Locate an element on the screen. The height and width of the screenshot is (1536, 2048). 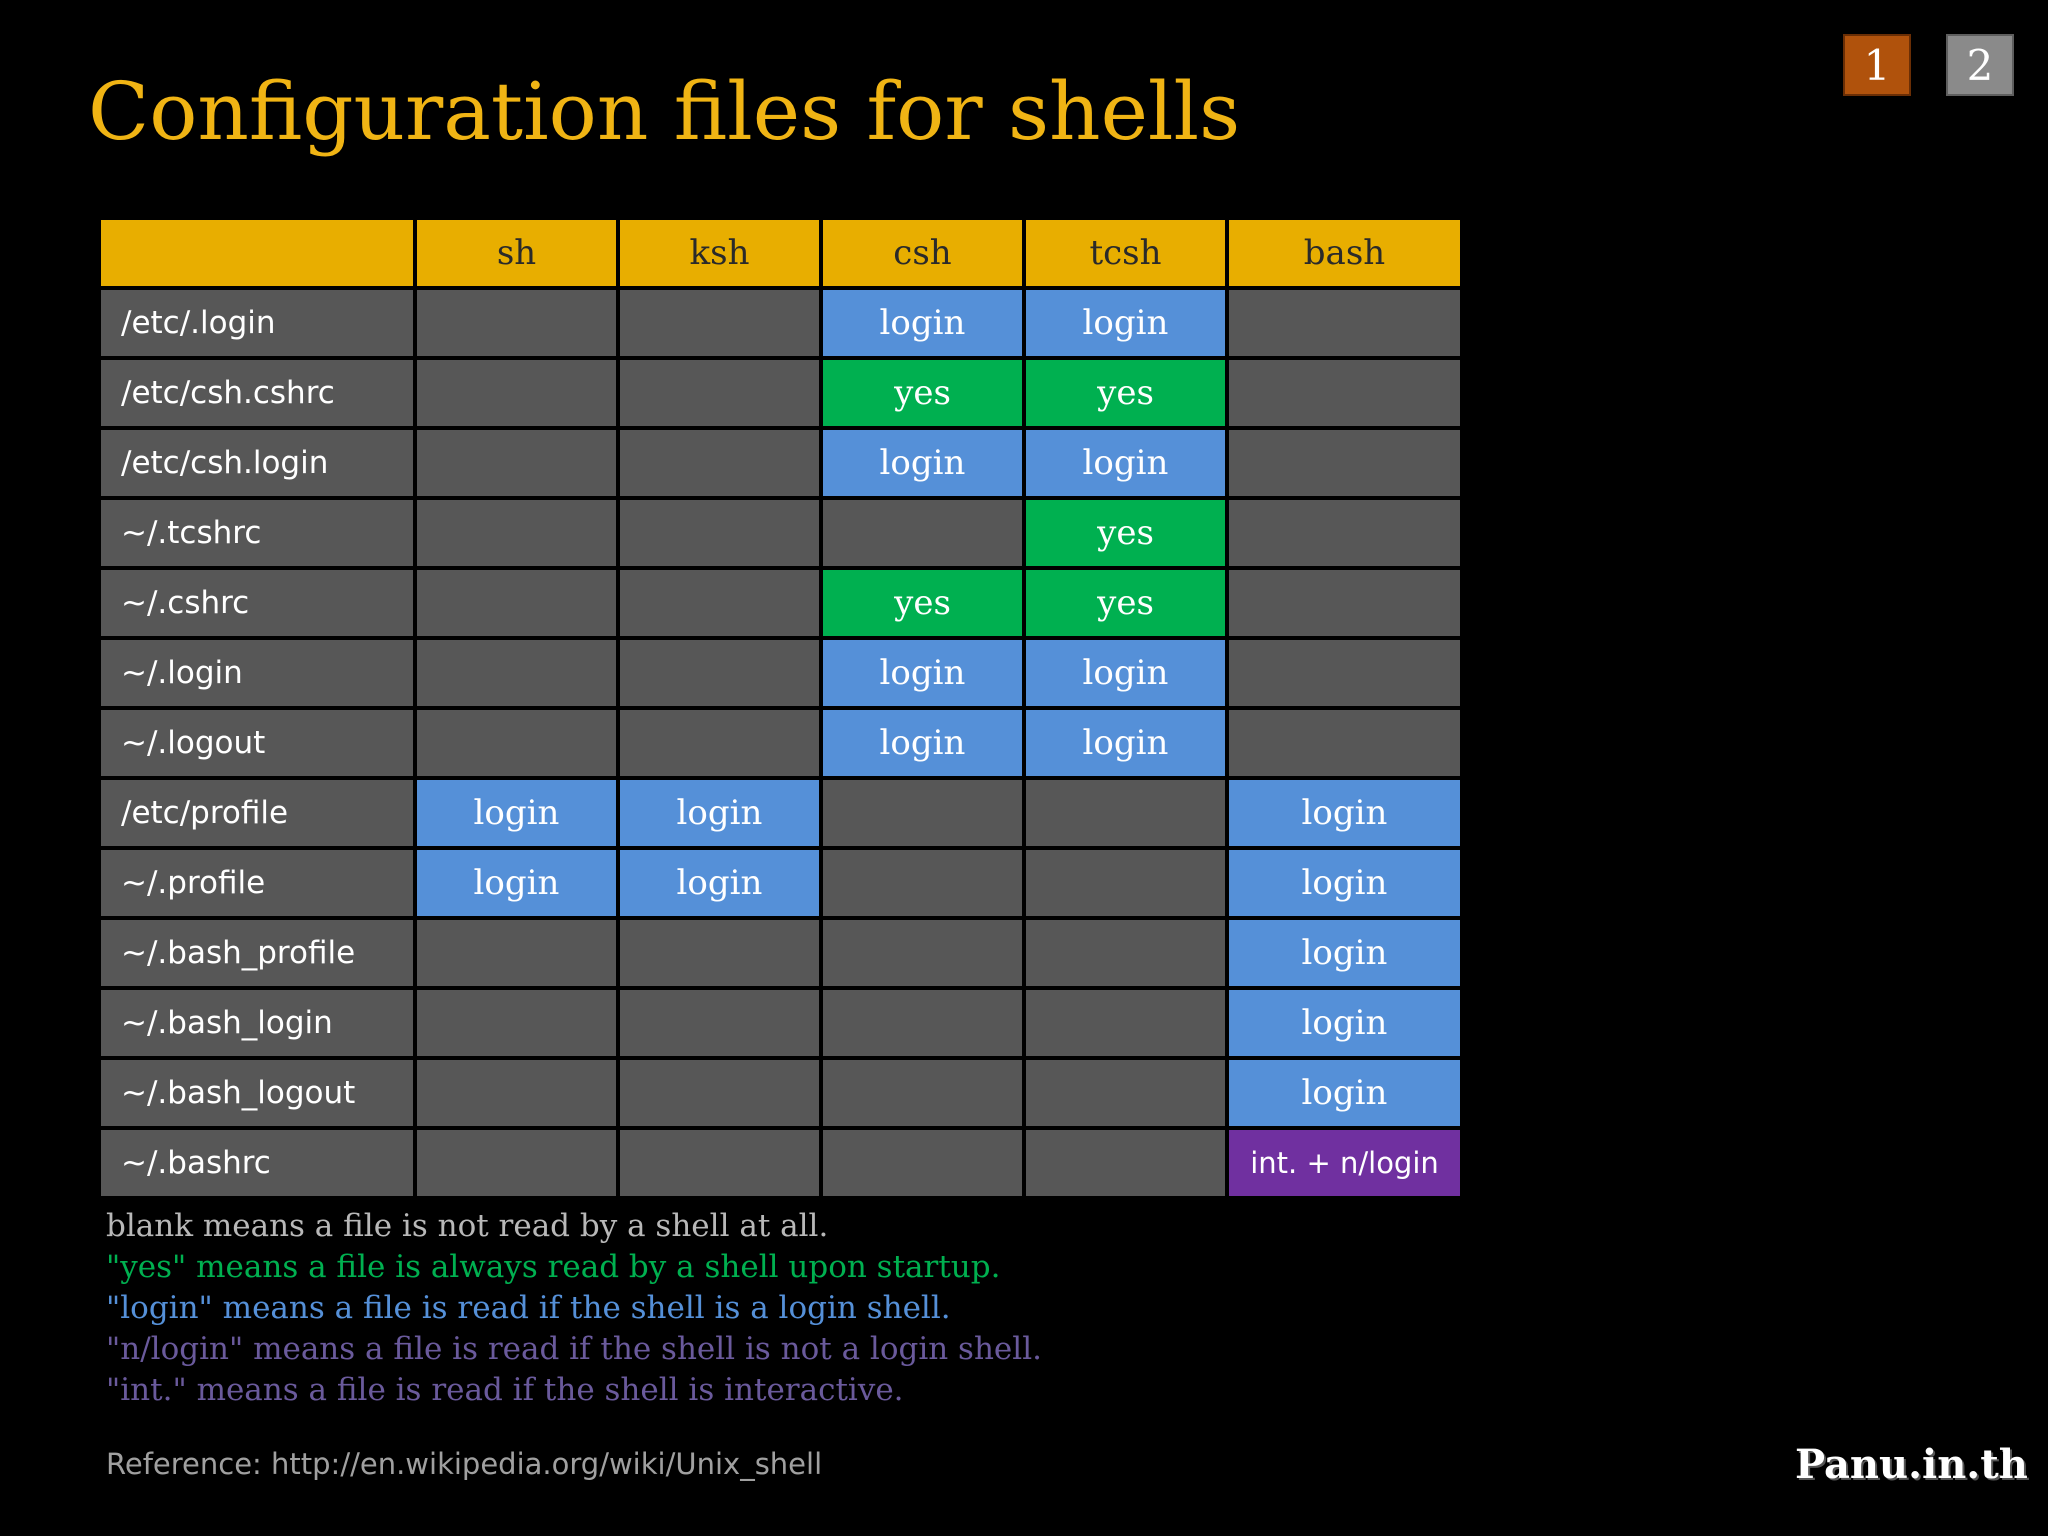
row-label: ~/.bashrc is located at coordinates (257, 1163).